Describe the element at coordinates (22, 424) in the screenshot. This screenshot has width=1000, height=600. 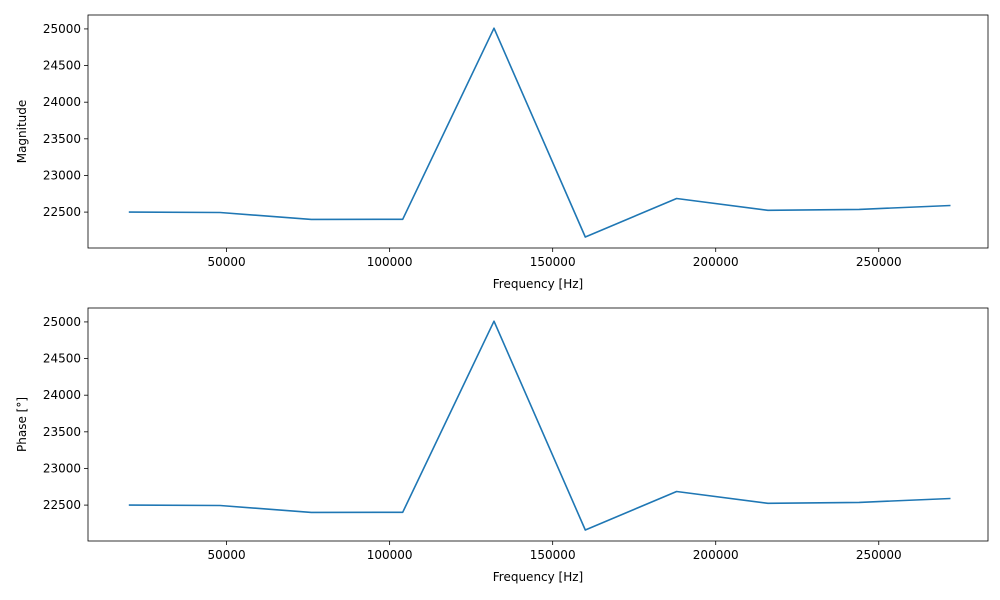
I see `y-axis-label: Phase [°]` at that location.